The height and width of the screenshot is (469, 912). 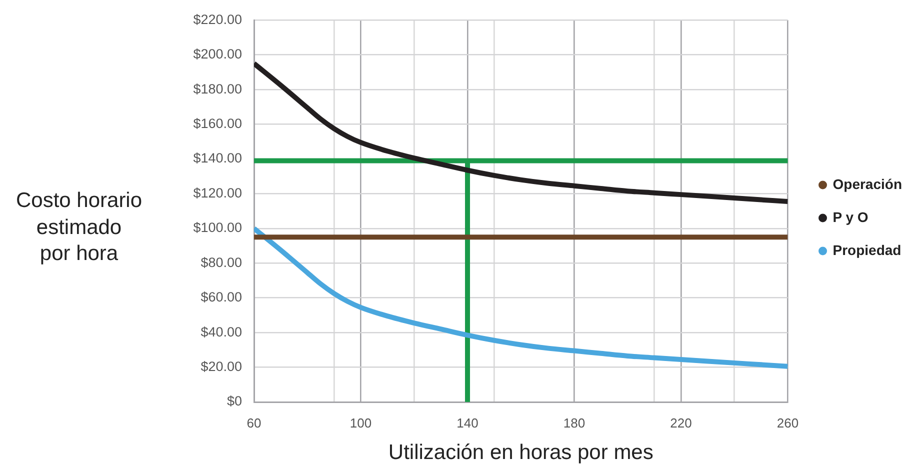 I want to click on y-axis-title: Costo horario estimado por hora, so click(x=79, y=227).